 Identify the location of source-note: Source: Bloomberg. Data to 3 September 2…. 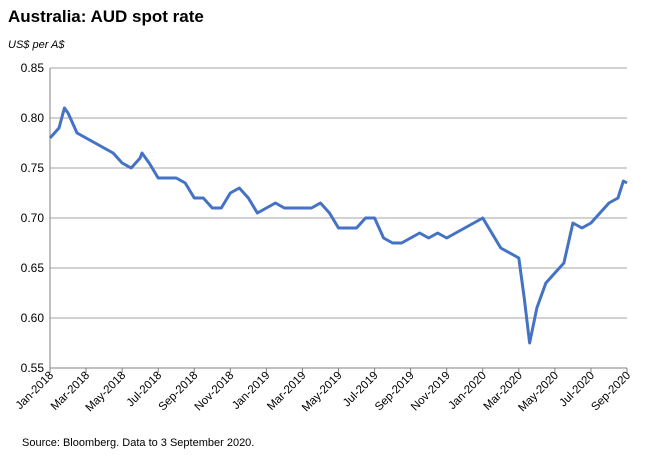
(138, 443).